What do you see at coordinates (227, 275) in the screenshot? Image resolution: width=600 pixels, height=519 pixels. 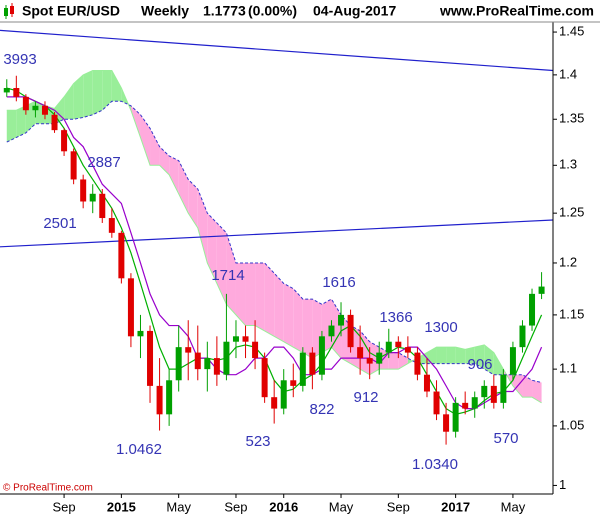 I see `annotation: 1714` at bounding box center [227, 275].